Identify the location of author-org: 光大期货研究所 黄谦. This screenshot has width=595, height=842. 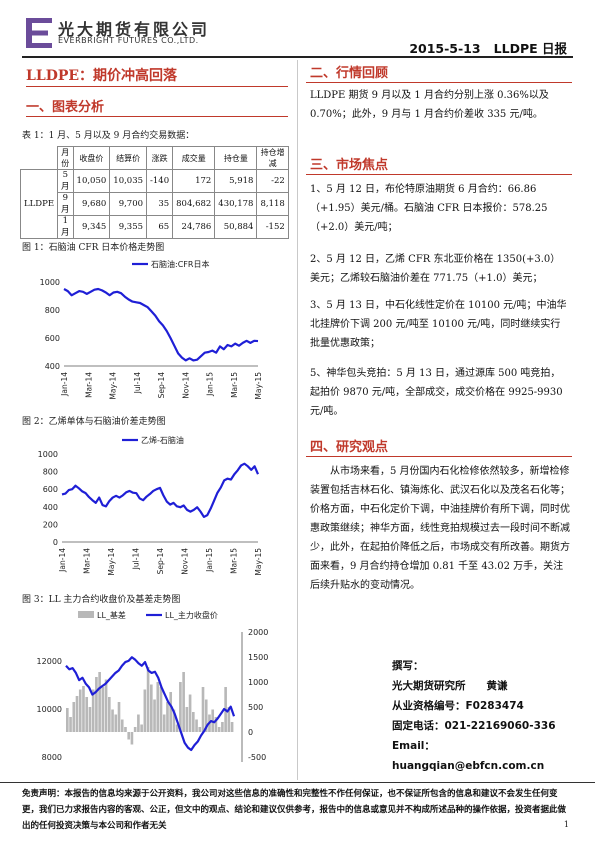
(450, 686).